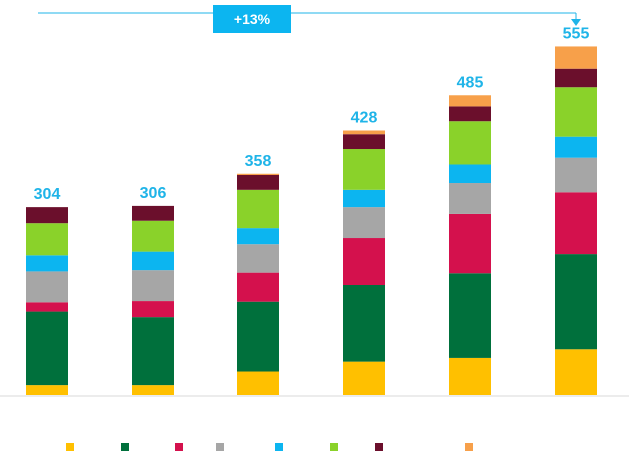 This screenshot has height=470, width=629. Describe the element at coordinates (364, 117) in the screenshot. I see `total-label-3: 428` at that location.